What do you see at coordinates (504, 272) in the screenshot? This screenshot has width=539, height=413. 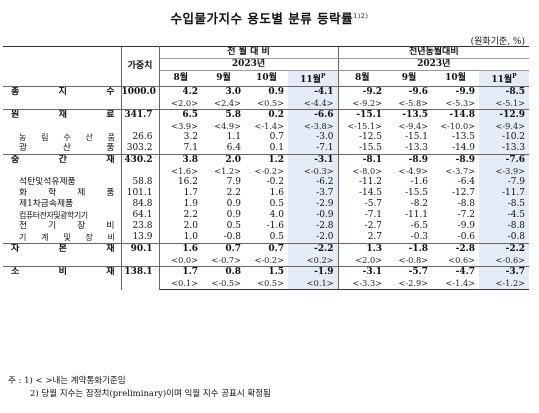 I see `yoy-value: -3.7` at bounding box center [504, 272].